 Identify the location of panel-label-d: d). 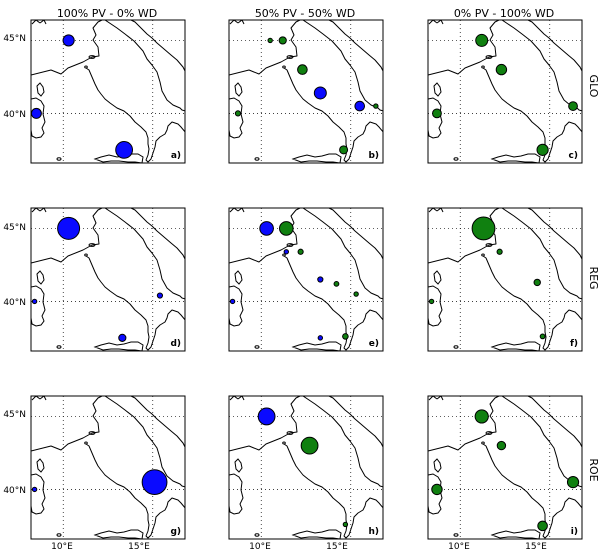
(175, 344).